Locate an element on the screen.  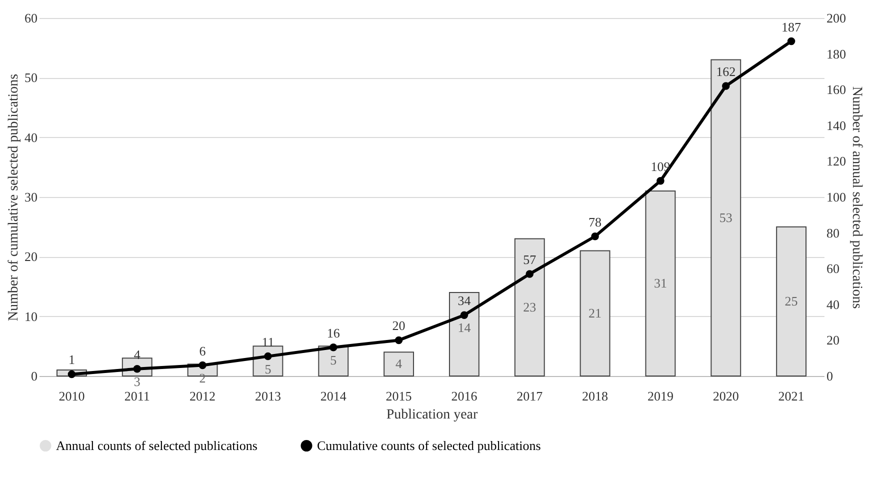
data-label: 23 is located at coordinates (529, 306).